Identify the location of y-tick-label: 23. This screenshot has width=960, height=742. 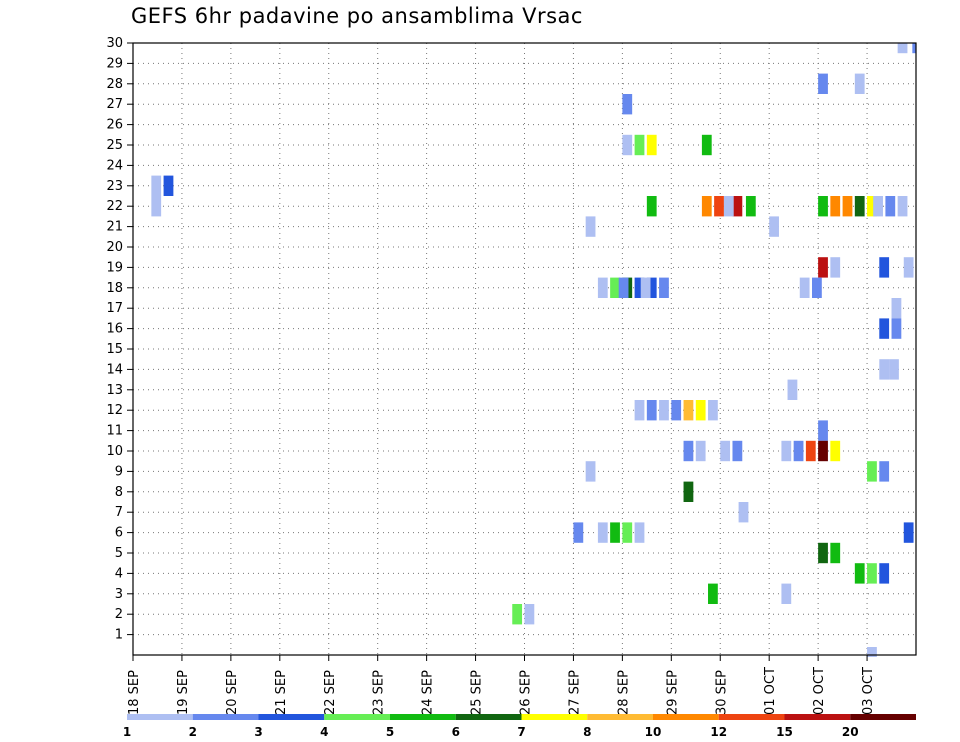
(114, 186).